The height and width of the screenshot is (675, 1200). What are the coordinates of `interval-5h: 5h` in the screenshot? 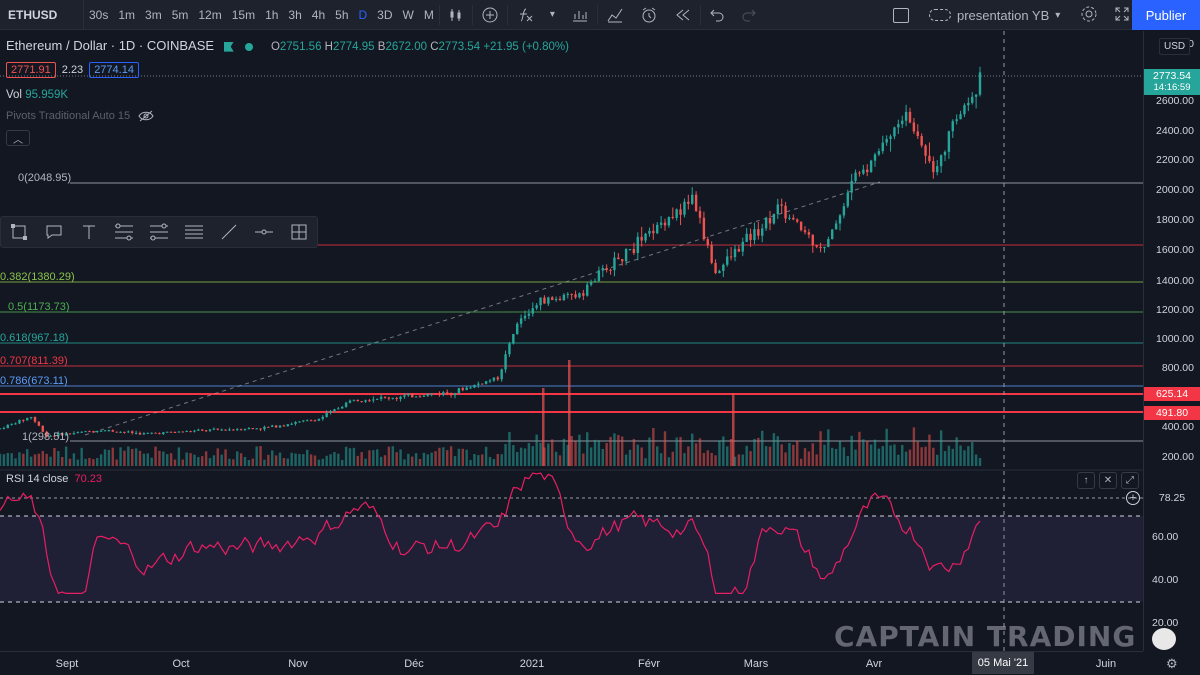 It's located at (342, 14).